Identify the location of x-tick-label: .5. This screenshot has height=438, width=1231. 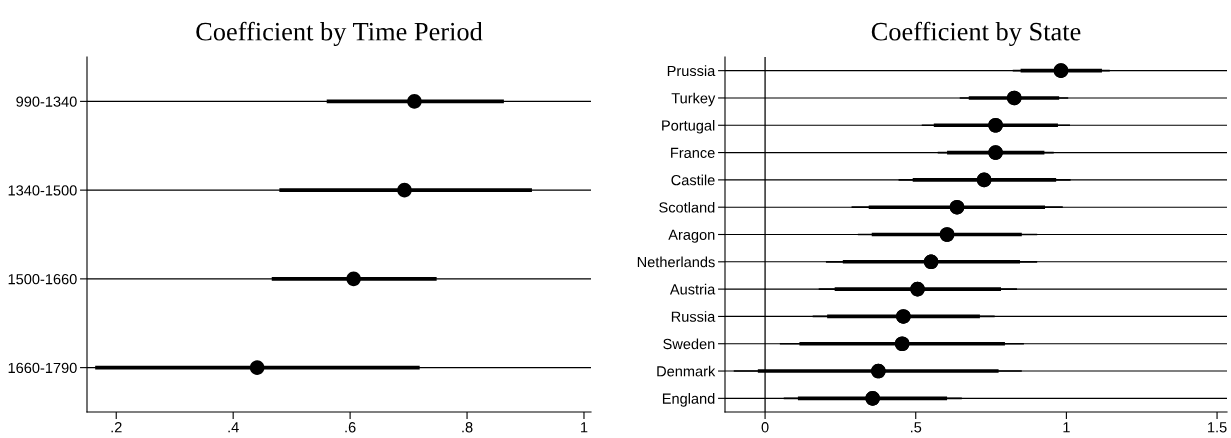
(916, 427).